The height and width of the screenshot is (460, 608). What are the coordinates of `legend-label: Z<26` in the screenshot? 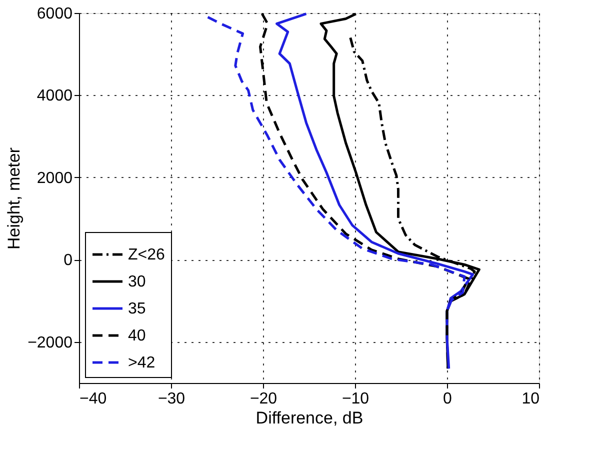 It's located at (147, 255).